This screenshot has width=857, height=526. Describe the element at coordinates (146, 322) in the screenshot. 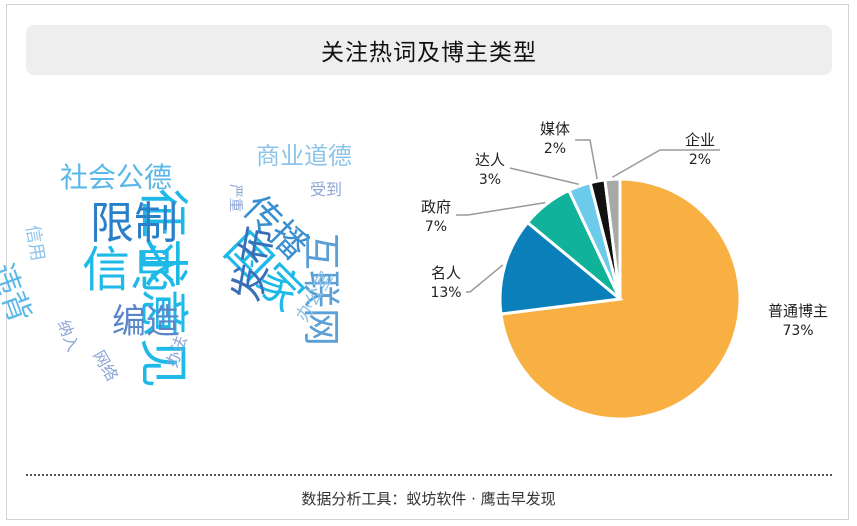

I see `wordcloud-word: 编造` at that location.